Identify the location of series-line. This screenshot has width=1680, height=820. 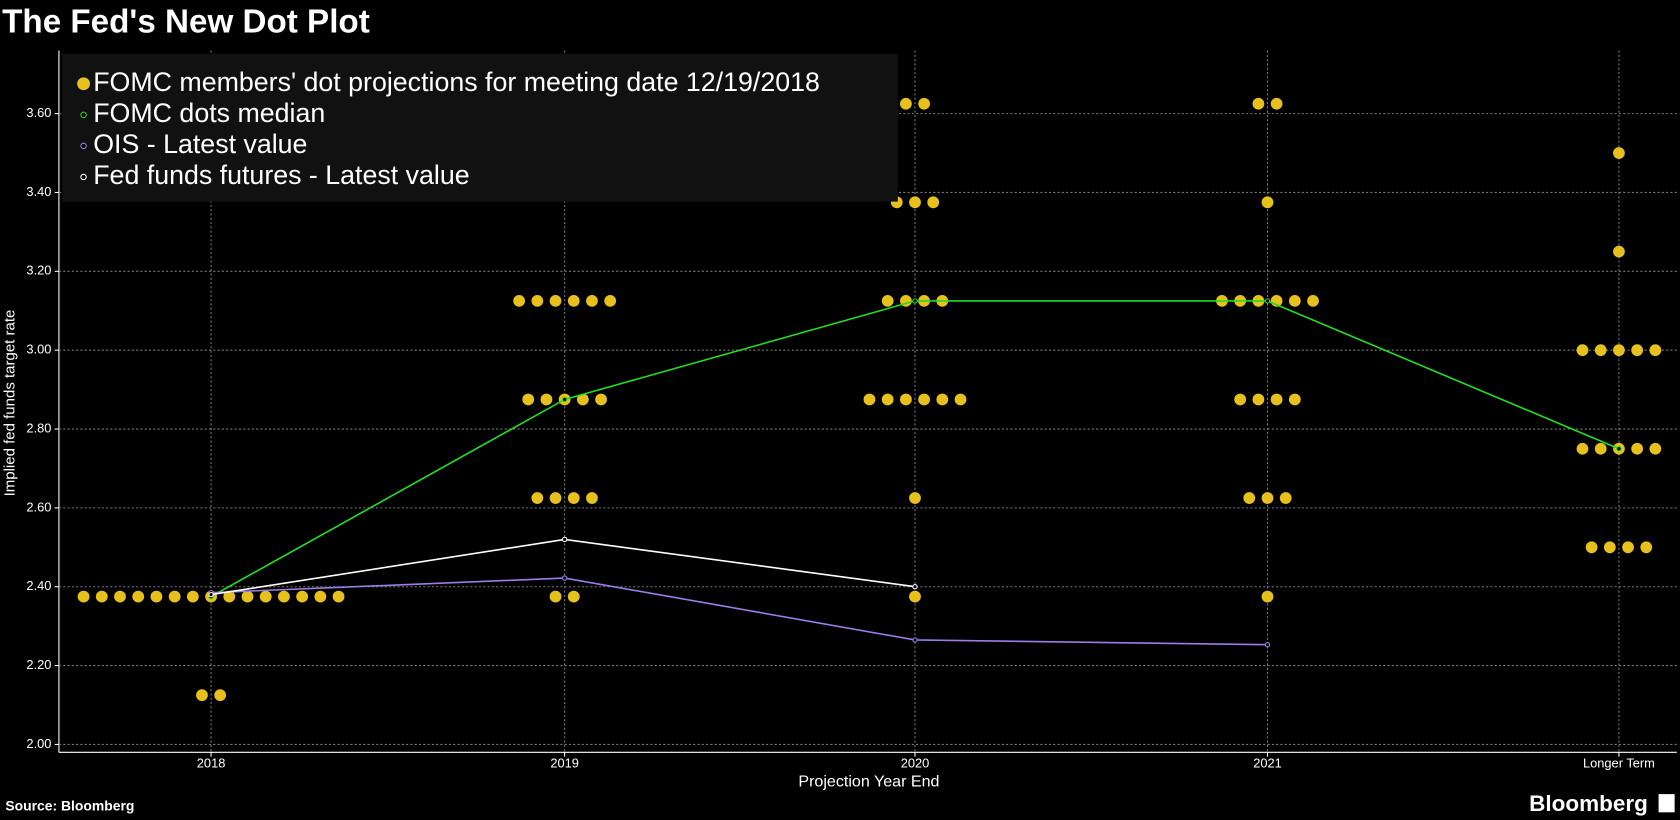
(739, 611).